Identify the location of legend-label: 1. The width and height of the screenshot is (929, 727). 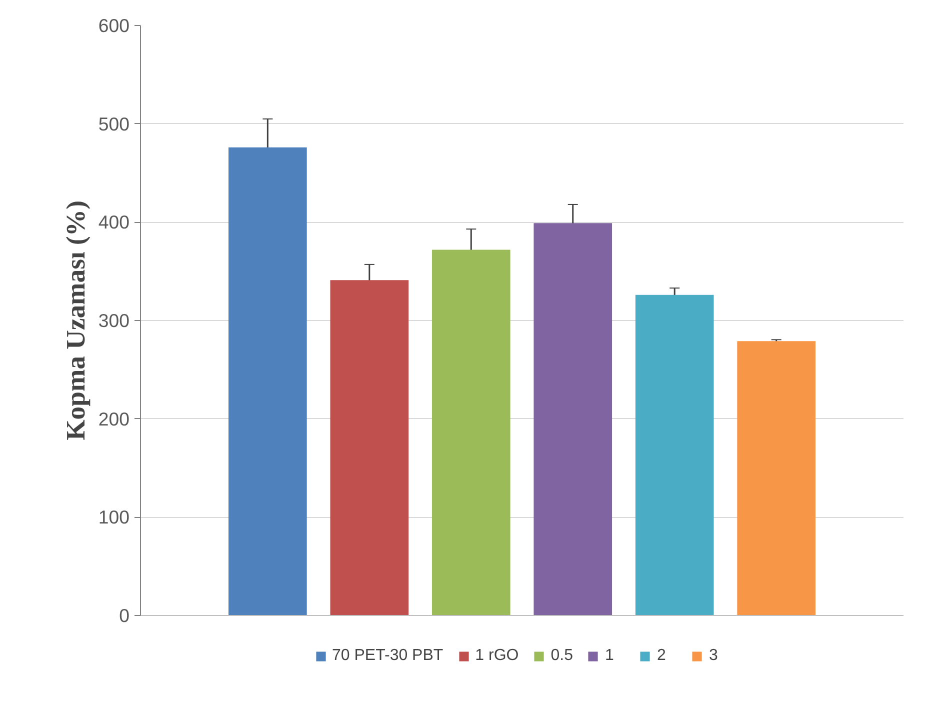
(609, 656).